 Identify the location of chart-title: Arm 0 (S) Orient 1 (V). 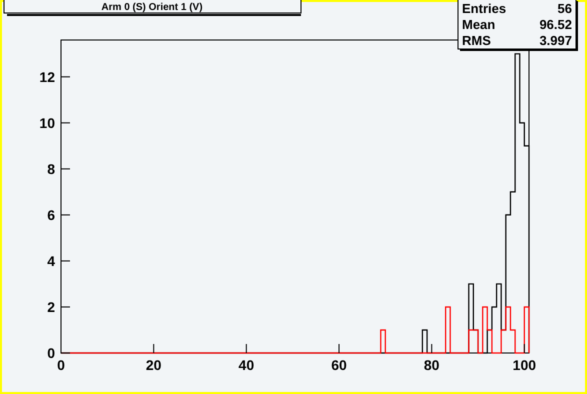
(152, 7).